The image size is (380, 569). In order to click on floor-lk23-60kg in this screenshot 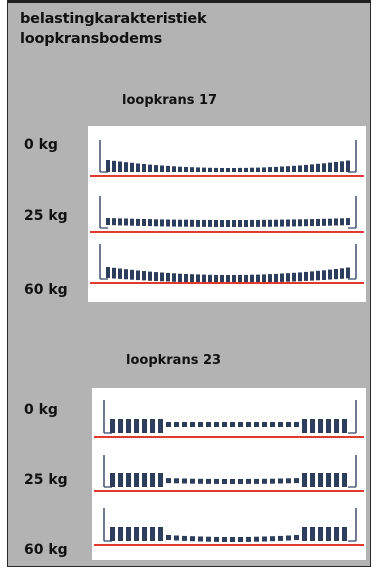, I will do `click(229, 527)`.